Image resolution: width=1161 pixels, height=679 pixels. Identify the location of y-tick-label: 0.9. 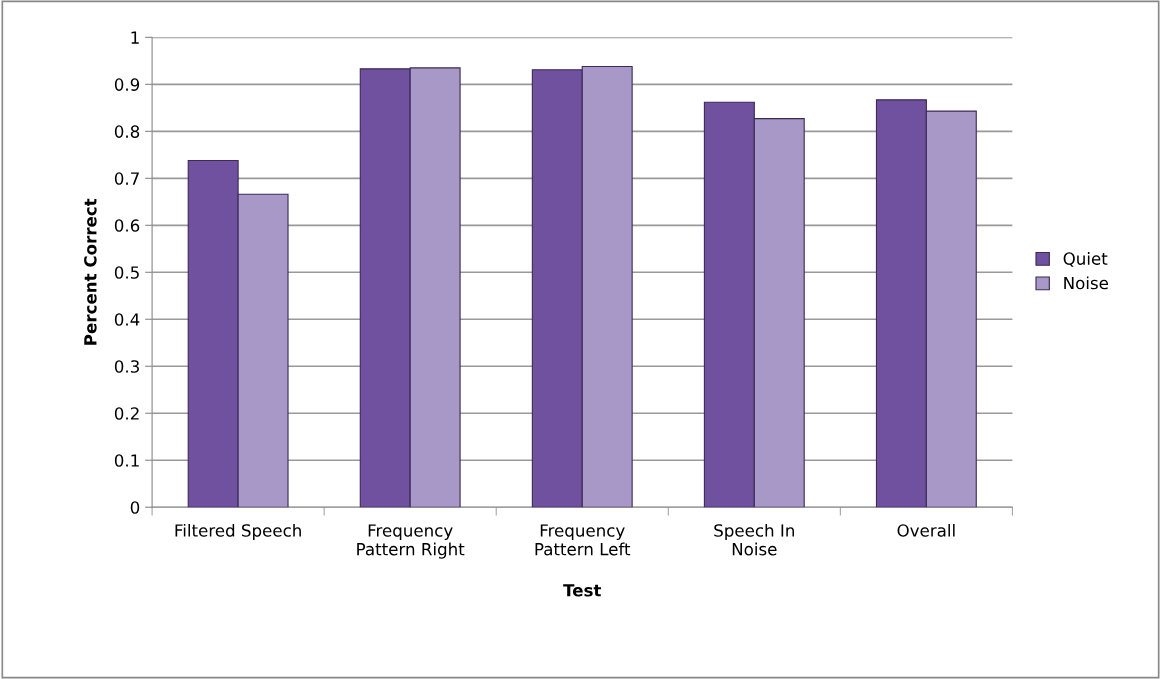
(127, 84).